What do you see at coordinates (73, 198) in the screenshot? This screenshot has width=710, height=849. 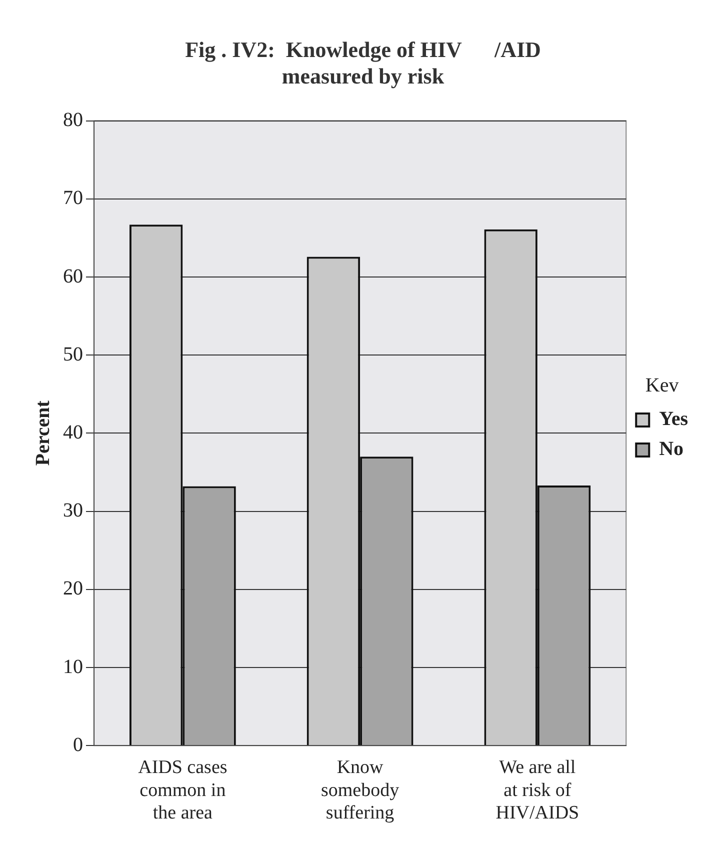 I see `y-tick-label: 70` at bounding box center [73, 198].